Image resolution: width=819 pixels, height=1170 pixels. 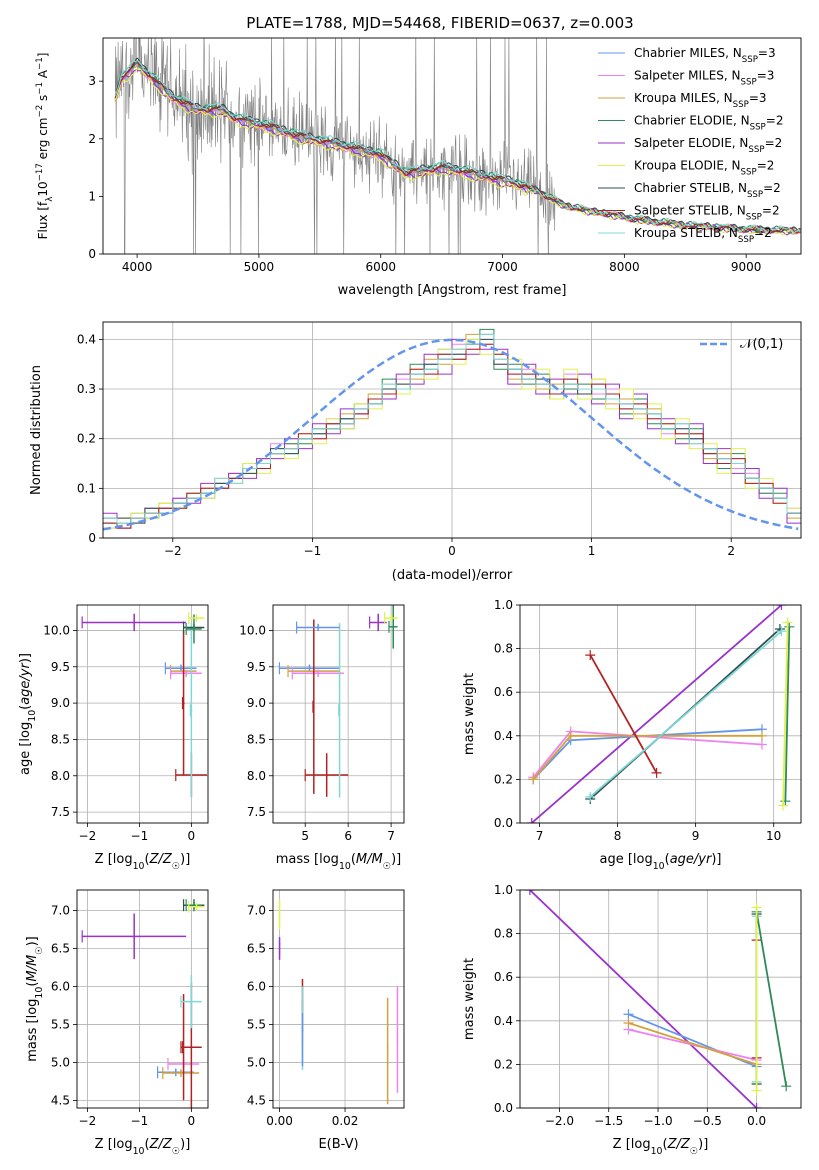 What do you see at coordinates (452, 290) in the screenshot?
I see `x-axis-label: wavelength [Angstrom, rest frame]` at bounding box center [452, 290].